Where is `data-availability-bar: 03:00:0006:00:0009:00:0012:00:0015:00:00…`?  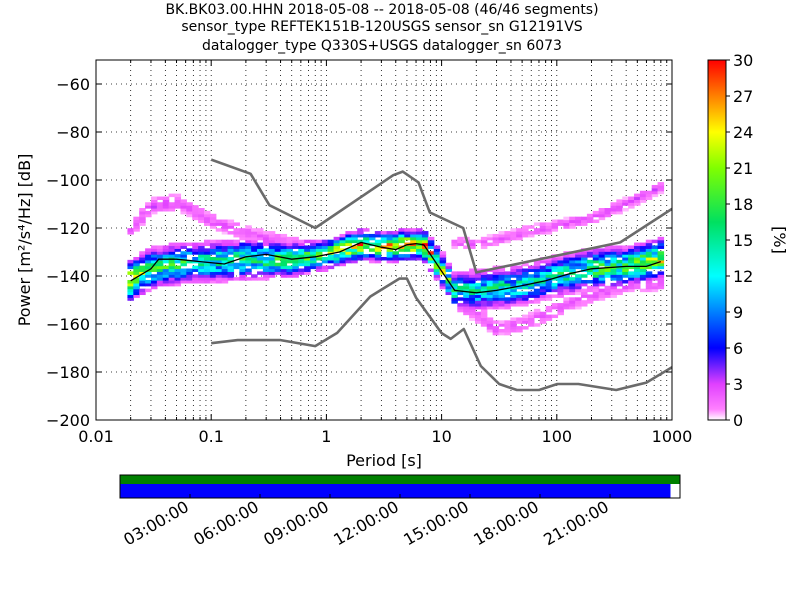 data-availability-bar: 03:00:0006:00:0009:00:0012:00:0015:00:00… is located at coordinates (400, 511).